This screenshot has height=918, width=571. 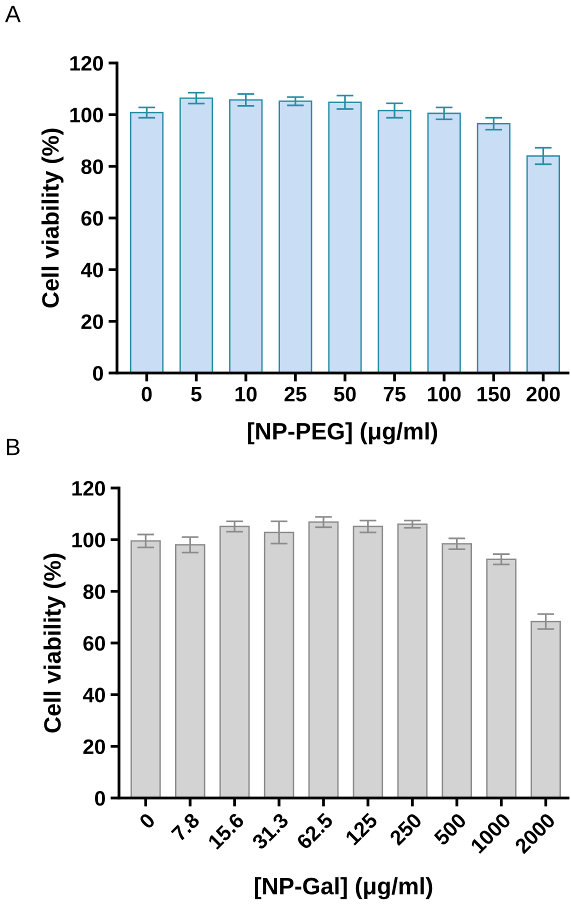 I want to click on x-tick-label: 75, so click(x=395, y=394).